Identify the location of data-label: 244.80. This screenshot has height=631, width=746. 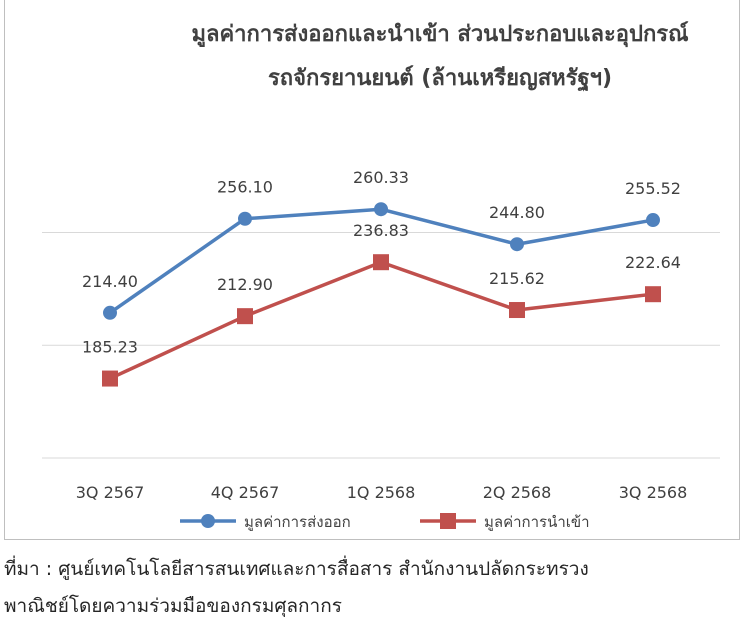
(517, 212).